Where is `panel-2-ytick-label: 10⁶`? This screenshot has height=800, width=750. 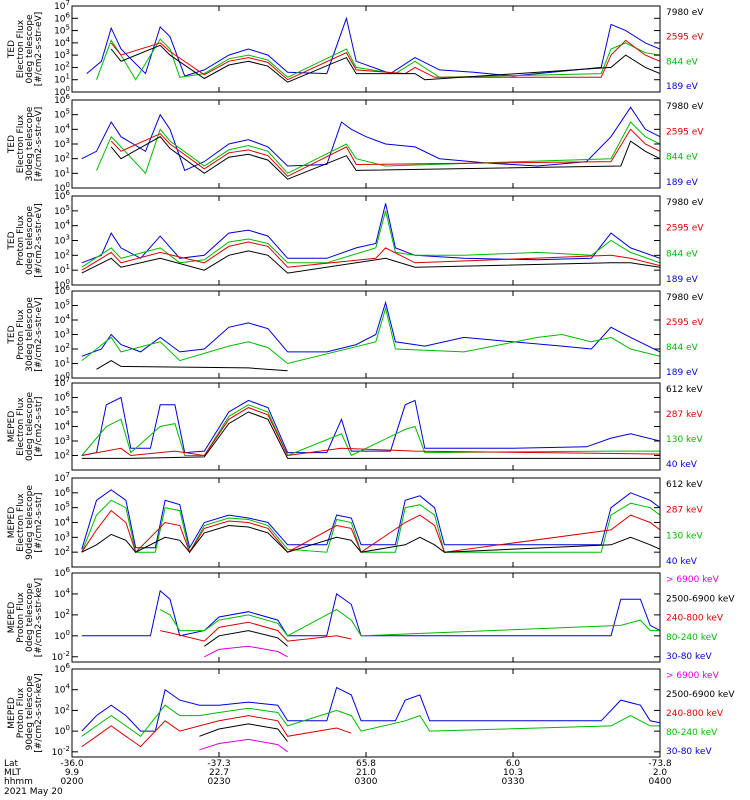
panel-2-ytick-label: 10⁶ is located at coordinates (62, 99).